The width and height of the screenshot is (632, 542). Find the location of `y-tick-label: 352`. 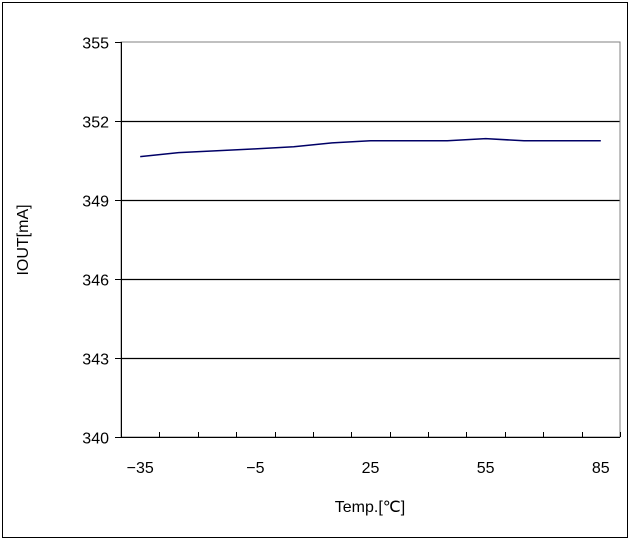

y-tick-label: 352 is located at coordinates (95, 123).